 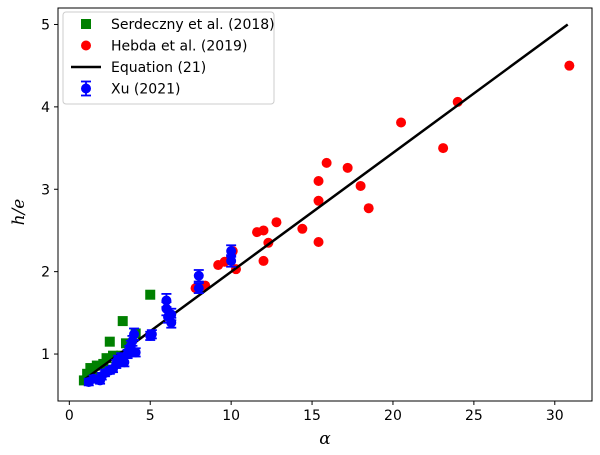 What do you see at coordinates (555, 416) in the screenshot?
I see `x-tick-label: 30` at bounding box center [555, 416].